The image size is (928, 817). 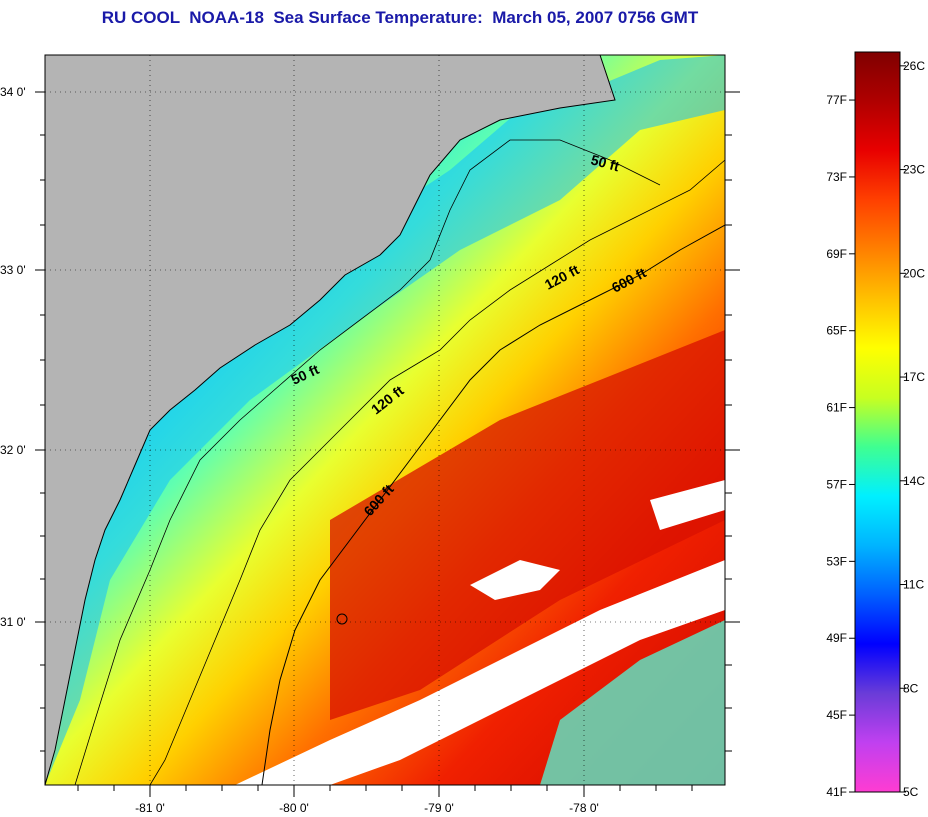 What do you see at coordinates (13, 622) in the screenshot?
I see `lat-label-31: 31 0'` at bounding box center [13, 622].